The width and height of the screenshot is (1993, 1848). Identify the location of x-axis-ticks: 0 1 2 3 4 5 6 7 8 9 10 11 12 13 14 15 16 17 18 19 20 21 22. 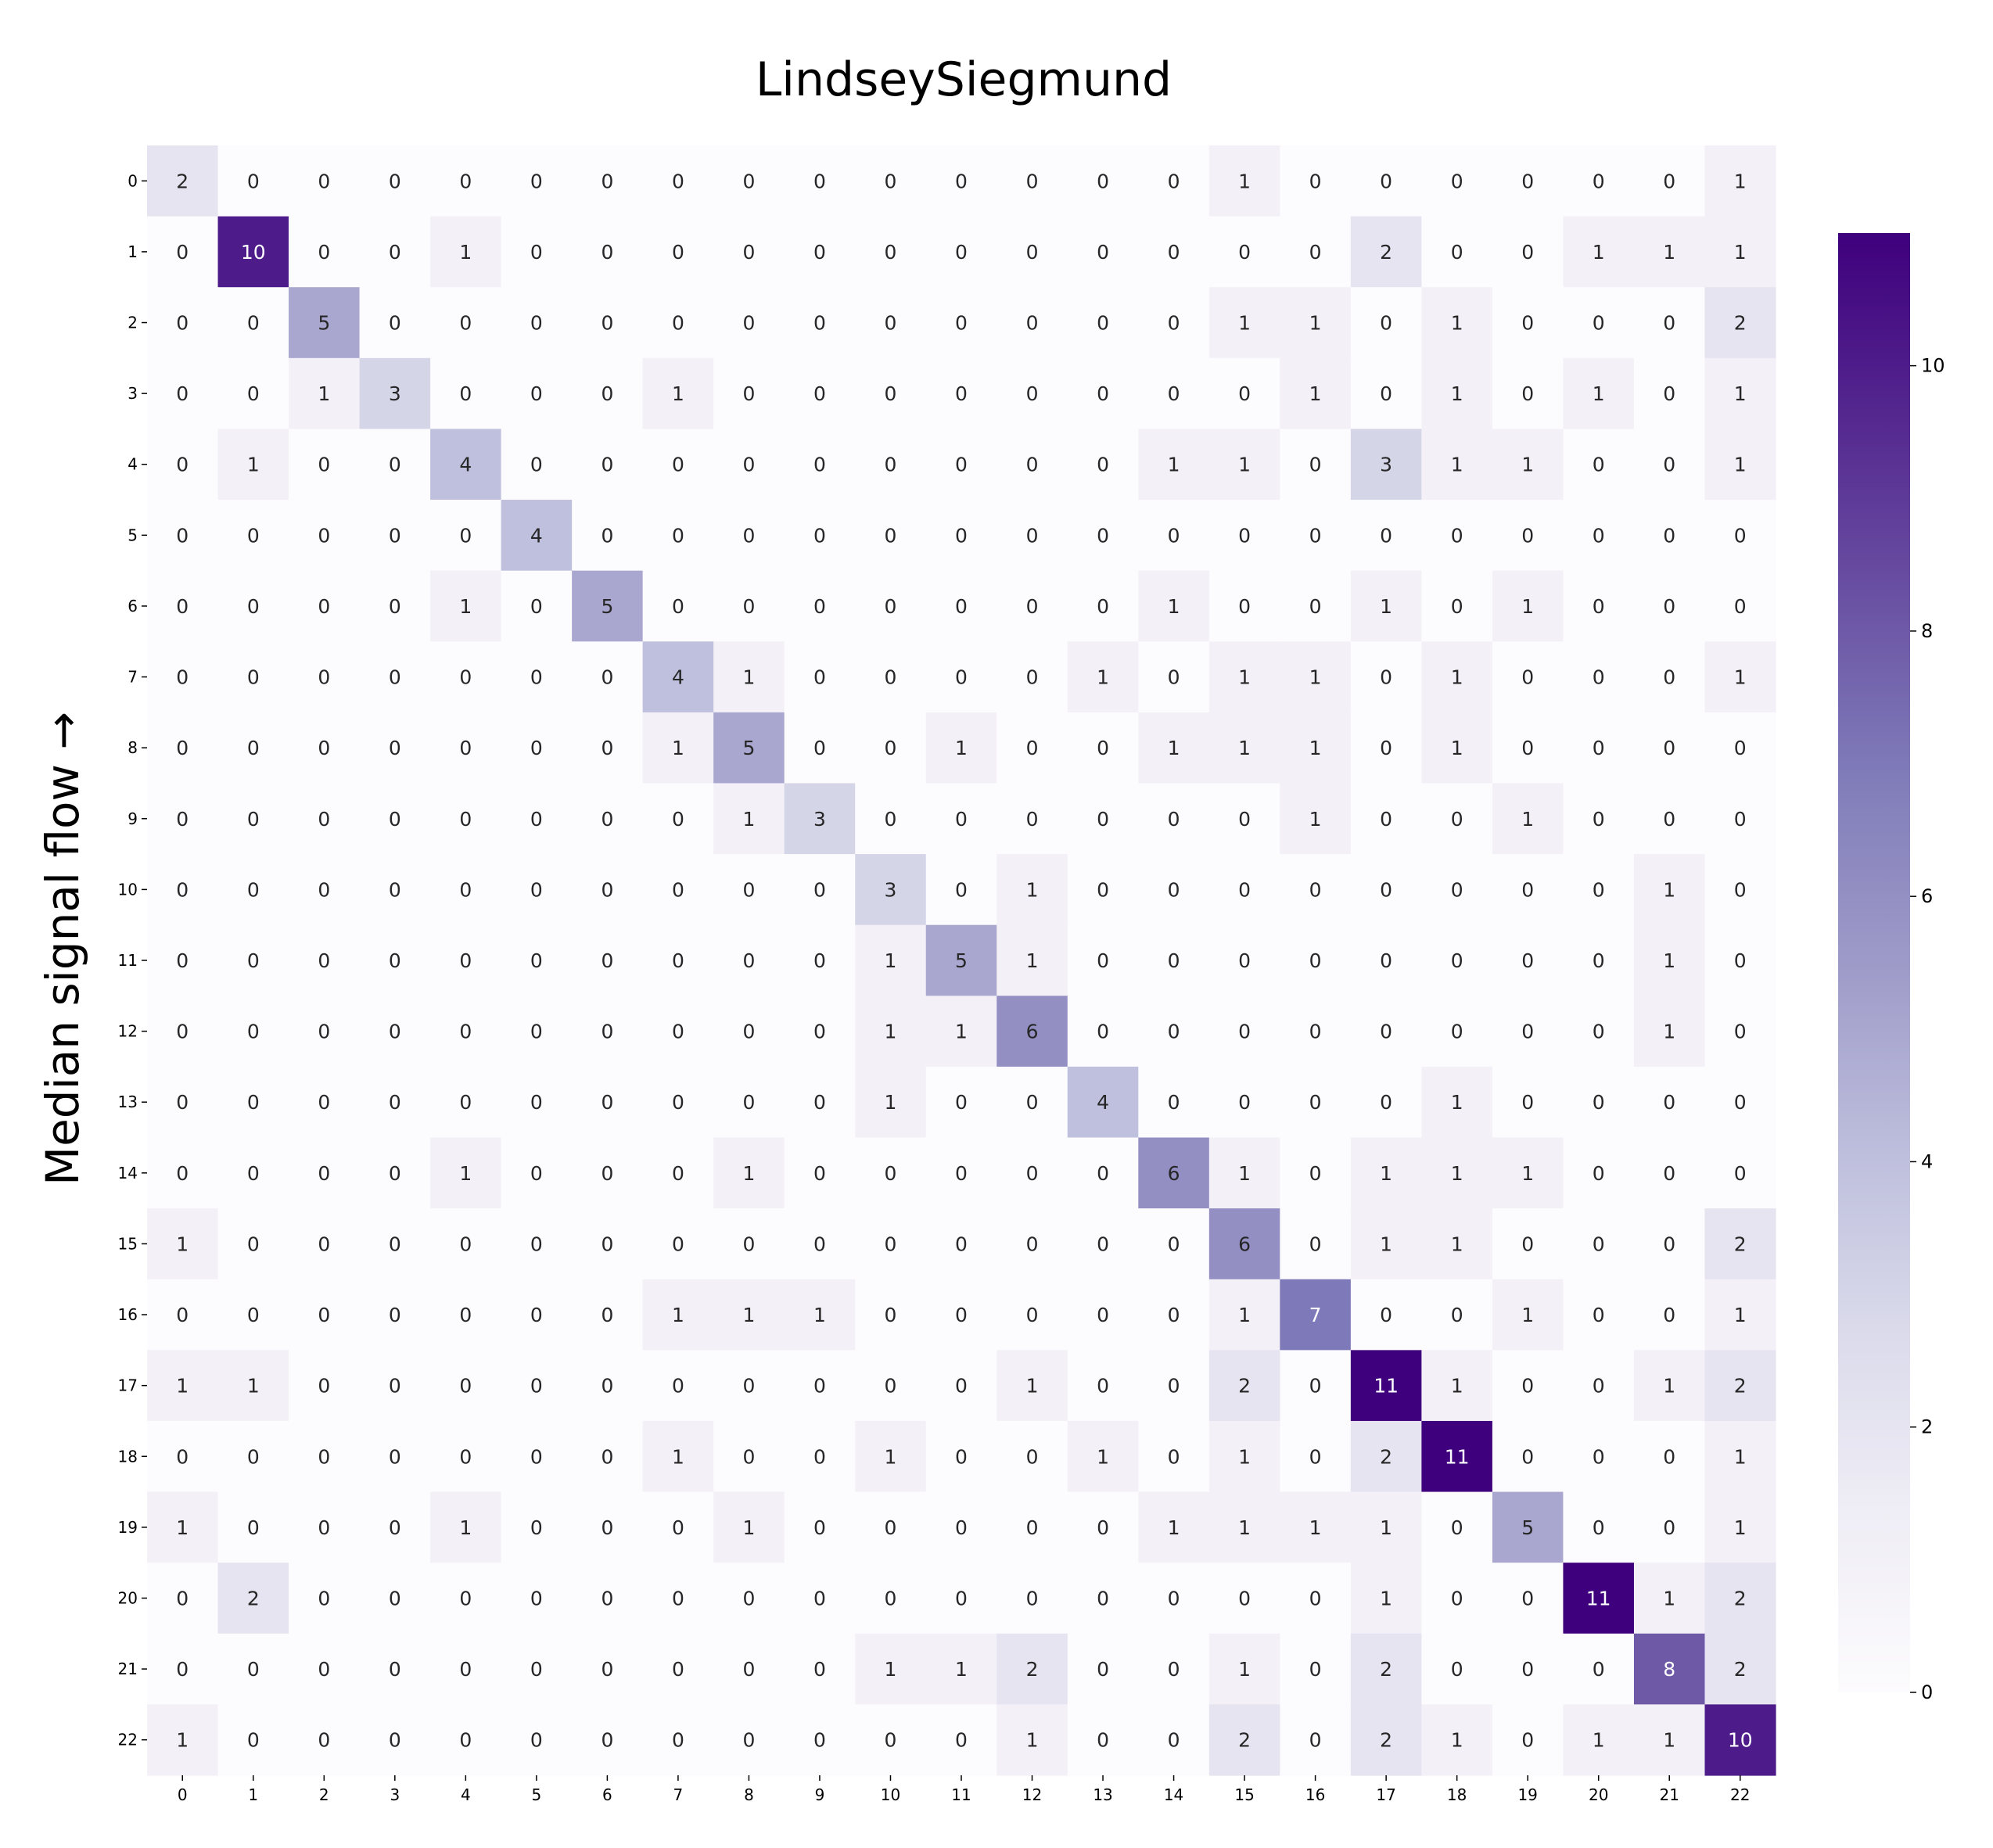
(964, 1789).